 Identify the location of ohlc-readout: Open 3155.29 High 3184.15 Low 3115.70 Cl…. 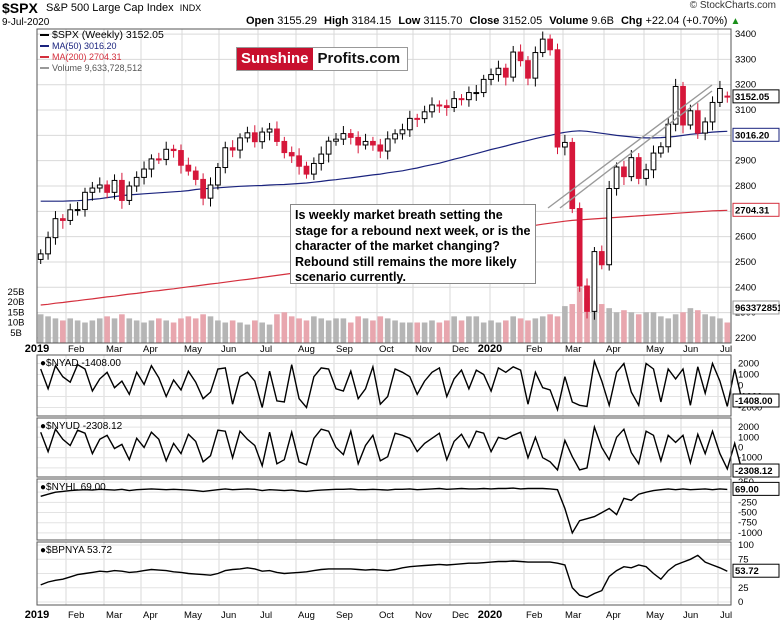
(493, 21).